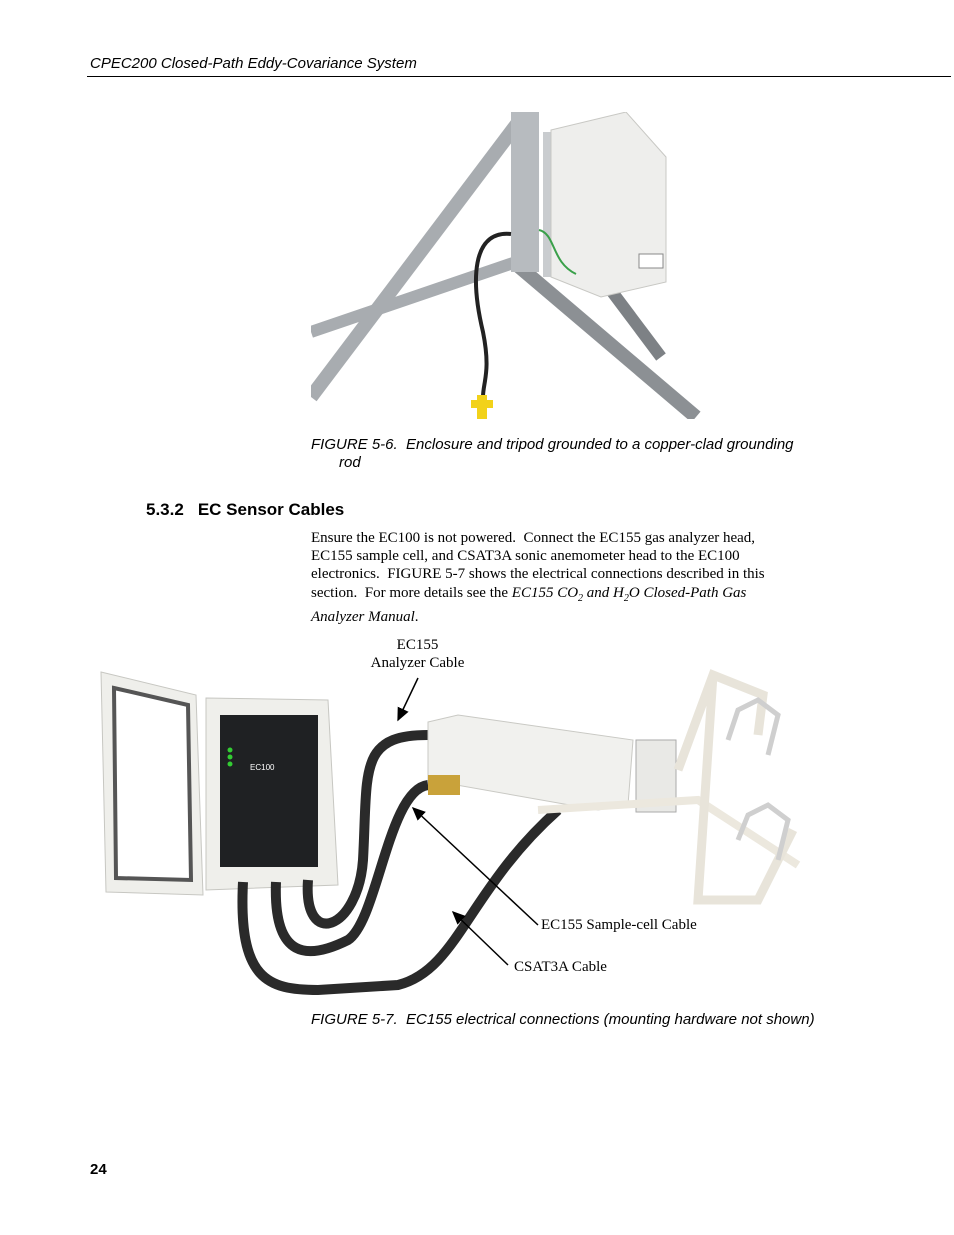  Describe the element at coordinates (98, 1169) in the screenshot. I see `page-number: 24` at that location.